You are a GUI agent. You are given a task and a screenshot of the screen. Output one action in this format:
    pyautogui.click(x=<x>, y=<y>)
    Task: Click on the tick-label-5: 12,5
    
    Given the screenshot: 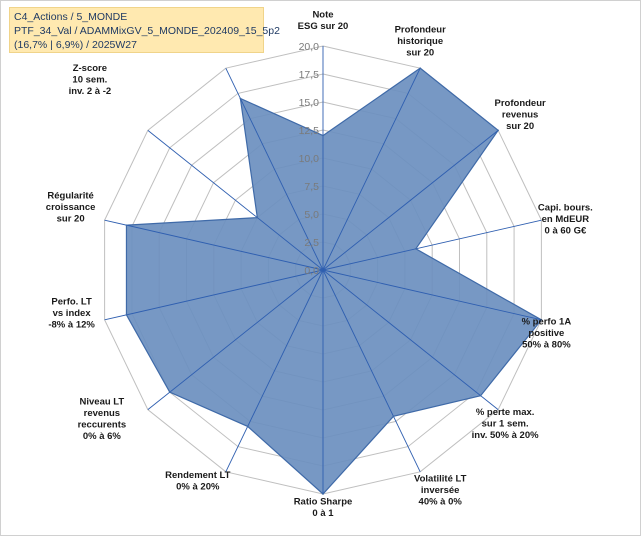 What is the action you would take?
    pyautogui.click(x=309, y=131)
    